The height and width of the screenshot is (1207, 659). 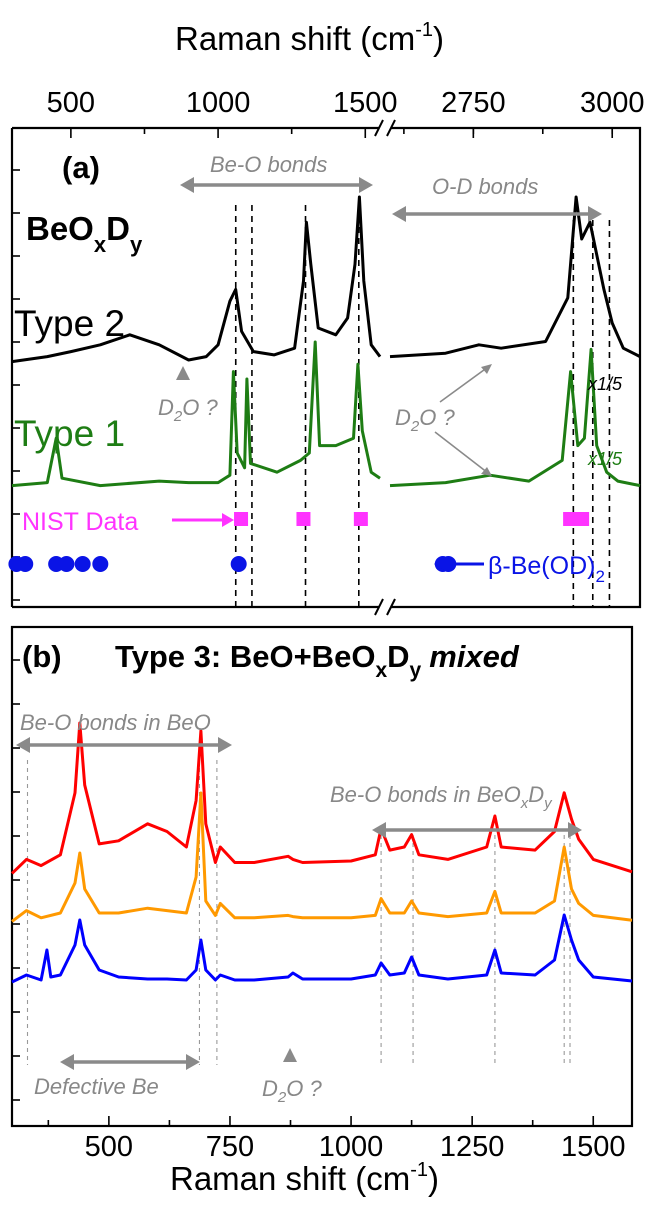 I want to click on nist-label: NIST Data, so click(x=80, y=522).